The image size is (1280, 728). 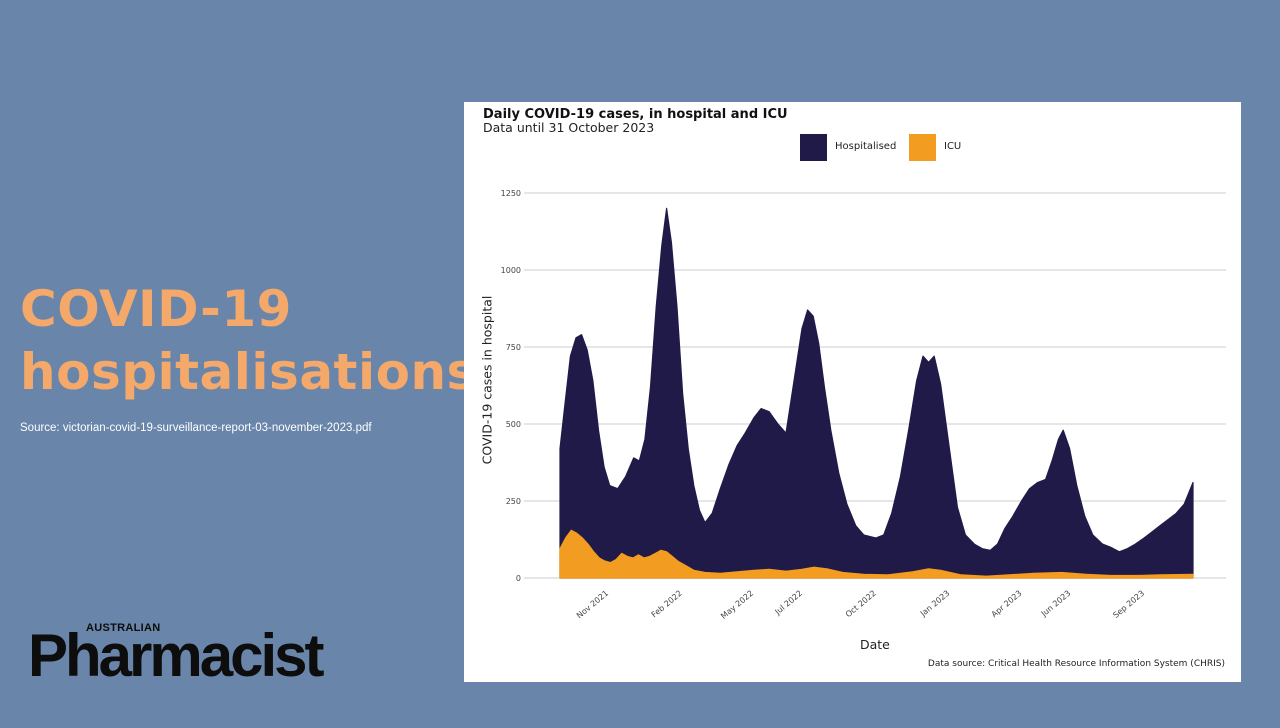 What do you see at coordinates (513, 501) in the screenshot?
I see `y-tick-label-250: 250` at bounding box center [513, 501].